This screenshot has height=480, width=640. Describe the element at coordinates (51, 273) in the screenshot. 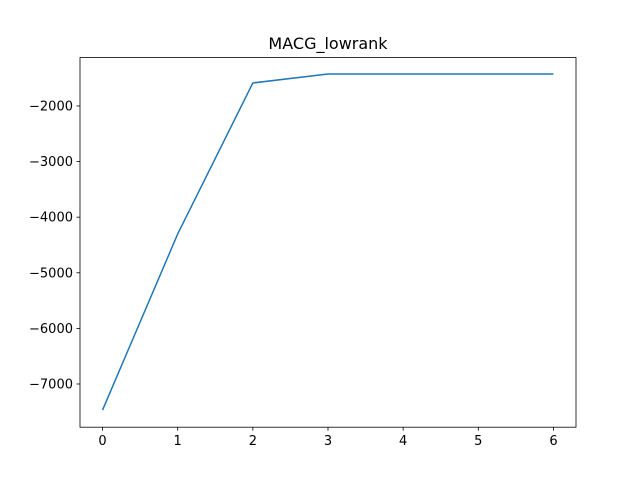

I see `y-tick-label: −5000` at that location.